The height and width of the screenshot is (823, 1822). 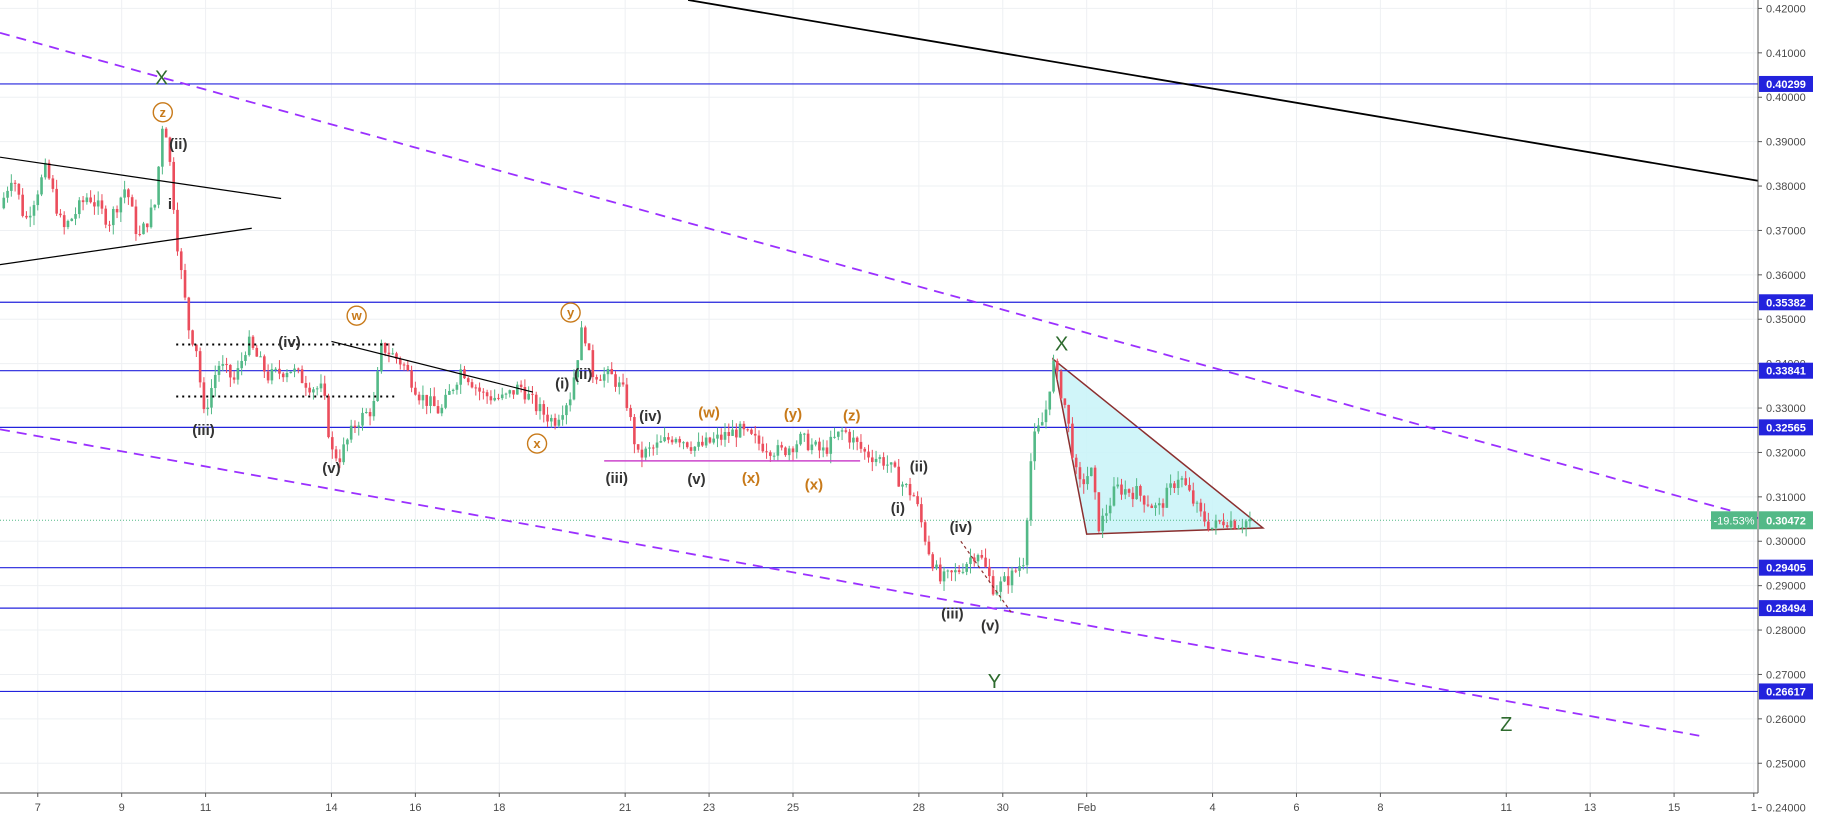 What do you see at coordinates (793, 808) in the screenshot?
I see `x-tick-label: 25` at bounding box center [793, 808].